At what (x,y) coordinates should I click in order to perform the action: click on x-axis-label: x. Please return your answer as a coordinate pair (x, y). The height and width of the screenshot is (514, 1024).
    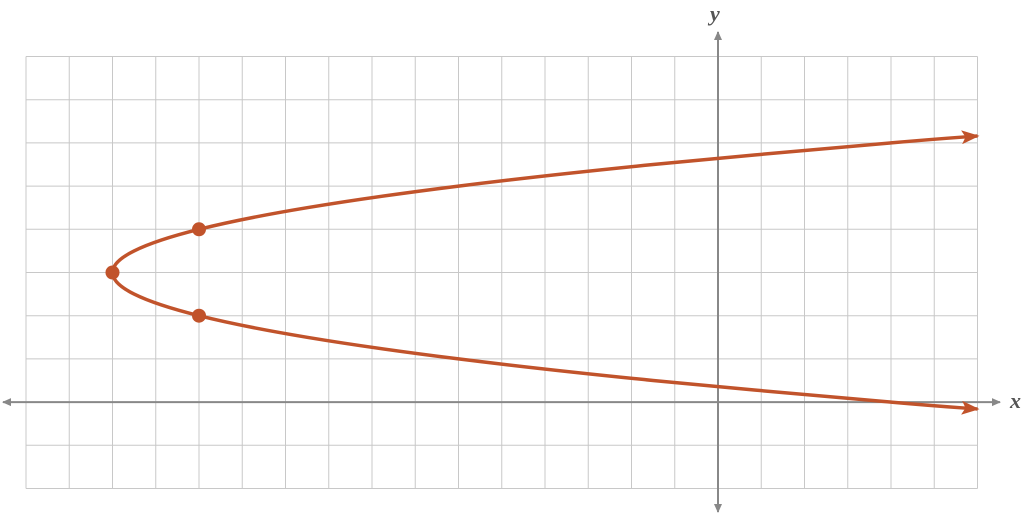
    Looking at the image, I should click on (1015, 400).